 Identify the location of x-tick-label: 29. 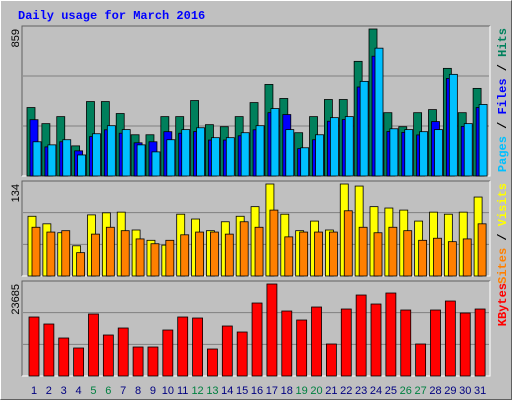
(450, 391).